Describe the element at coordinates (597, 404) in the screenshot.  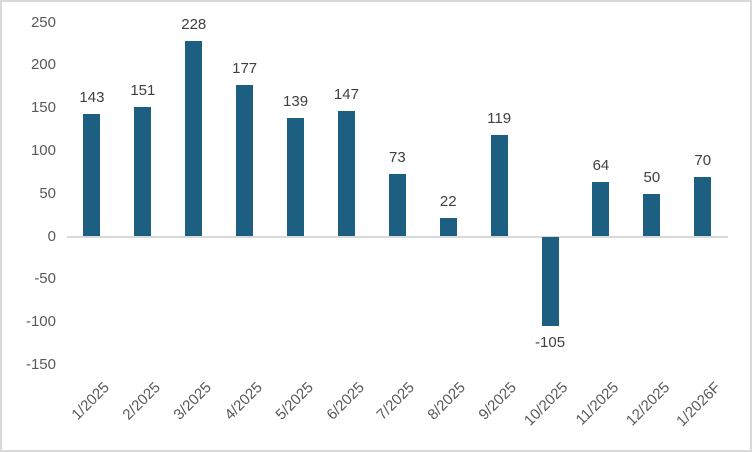
I see `x-axis-label-11/2025: 11/2025` at that location.